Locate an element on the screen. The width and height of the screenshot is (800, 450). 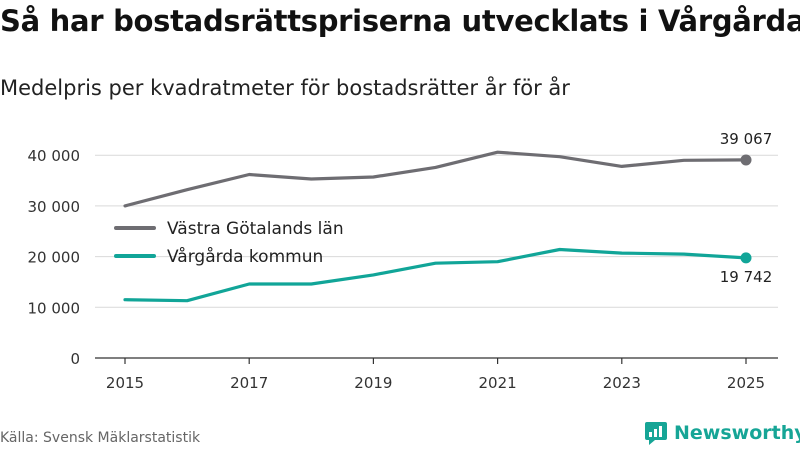
x-tick-label: 2015 is located at coordinates (125, 383).